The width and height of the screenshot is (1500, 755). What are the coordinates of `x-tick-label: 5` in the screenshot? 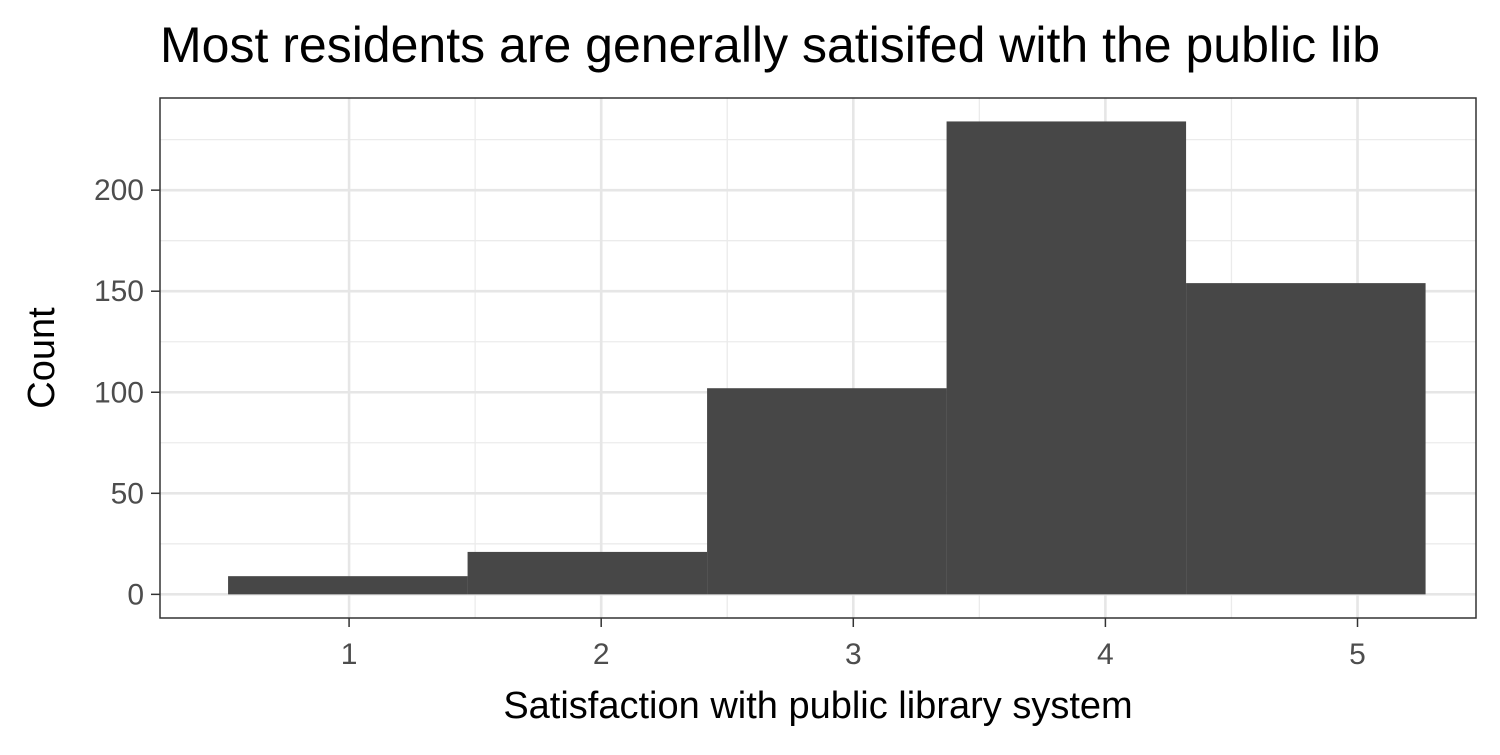 It's located at (1357, 654).